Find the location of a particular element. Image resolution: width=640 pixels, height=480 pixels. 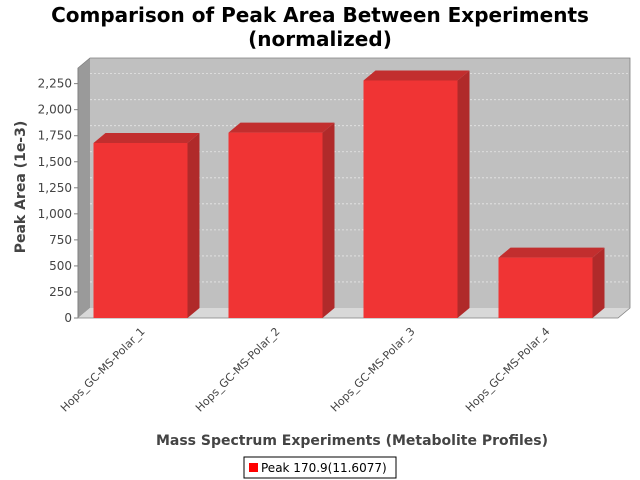

y-tick-label: 1,000 is located at coordinates (55, 214).